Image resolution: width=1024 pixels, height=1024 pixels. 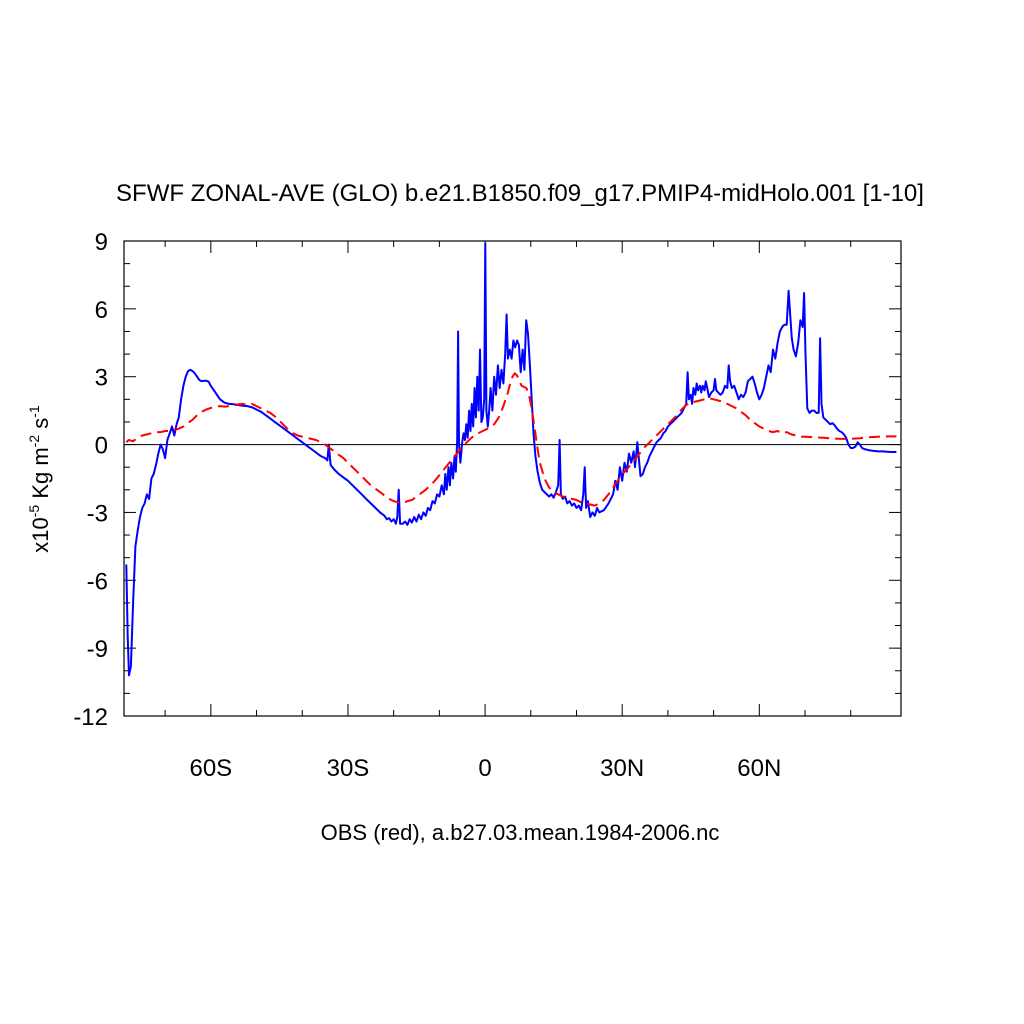 What do you see at coordinates (101, 446) in the screenshot?
I see `y-tick-label: 0` at bounding box center [101, 446].